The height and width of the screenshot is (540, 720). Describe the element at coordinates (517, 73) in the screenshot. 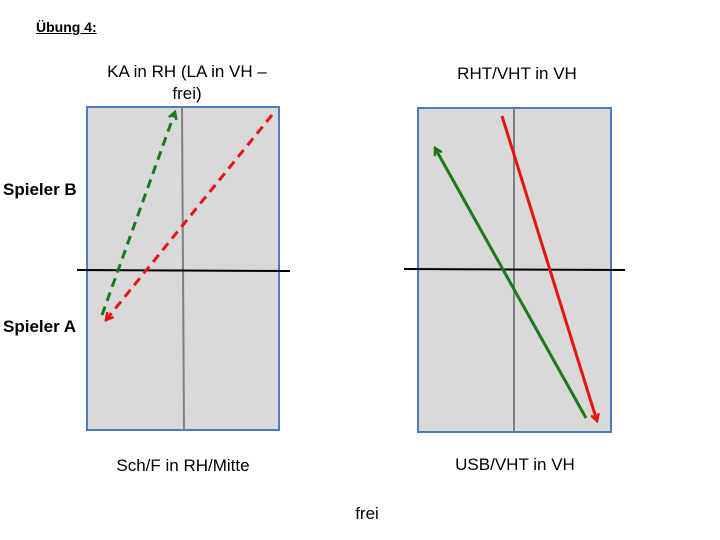

I see `diagram-top-label: RHT/VHT in VH` at that location.